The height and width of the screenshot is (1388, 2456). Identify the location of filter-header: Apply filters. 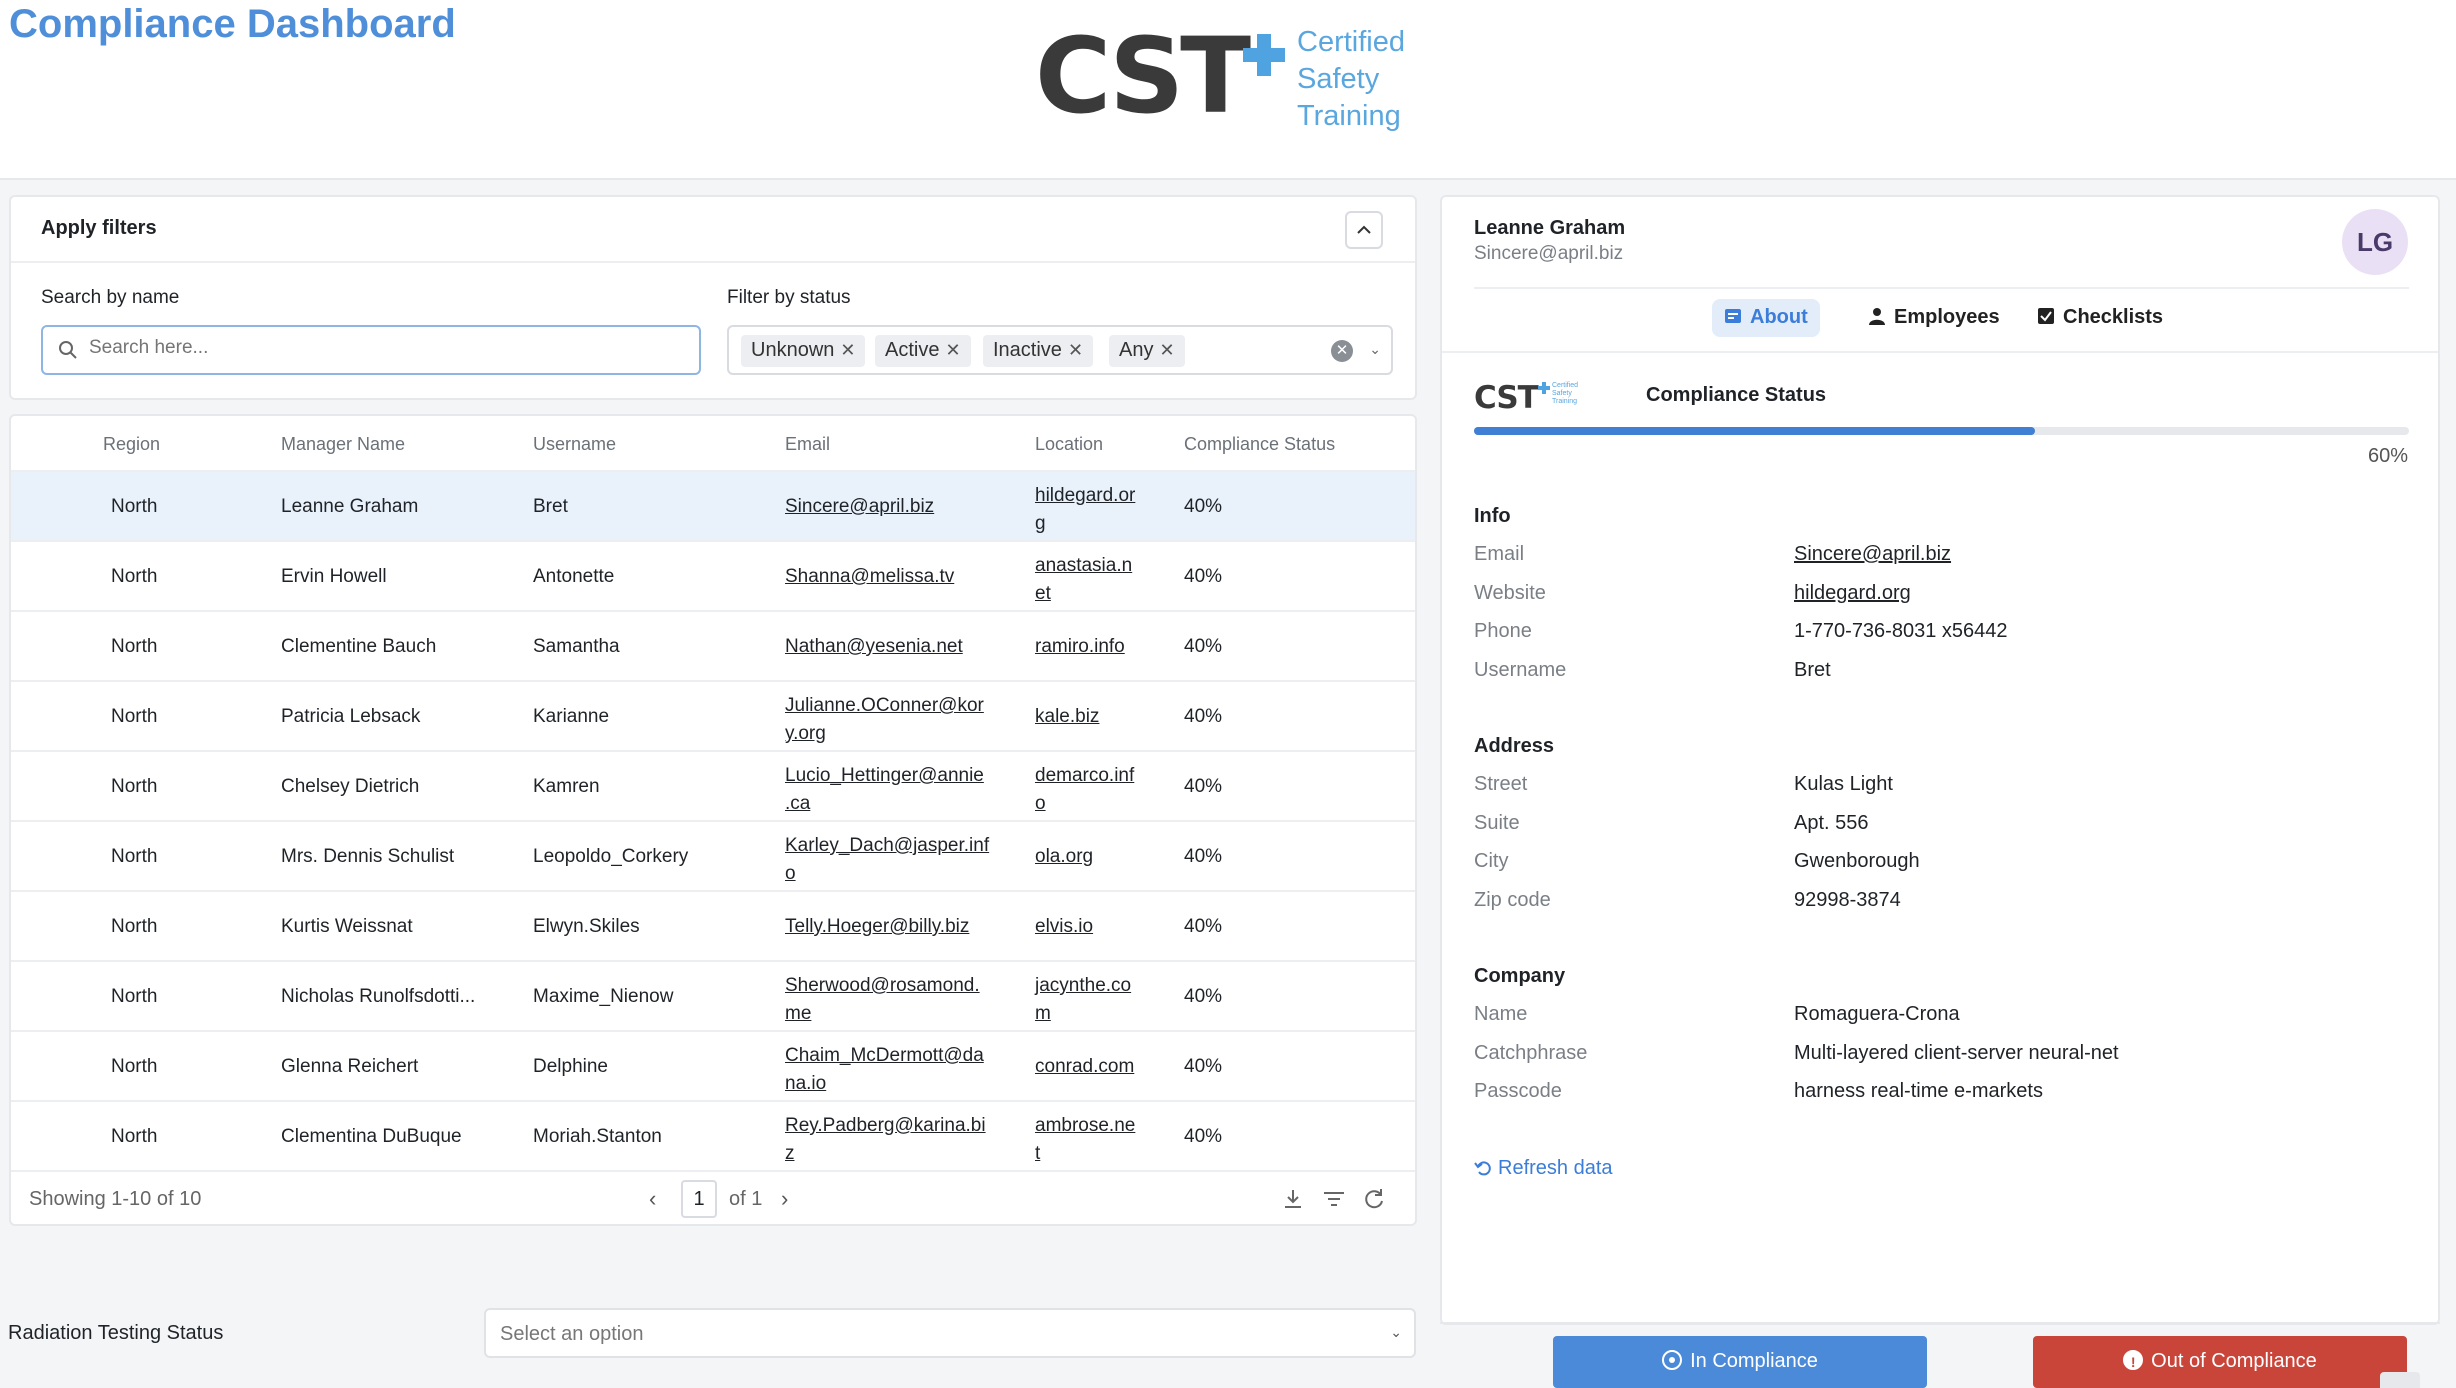
(713, 230).